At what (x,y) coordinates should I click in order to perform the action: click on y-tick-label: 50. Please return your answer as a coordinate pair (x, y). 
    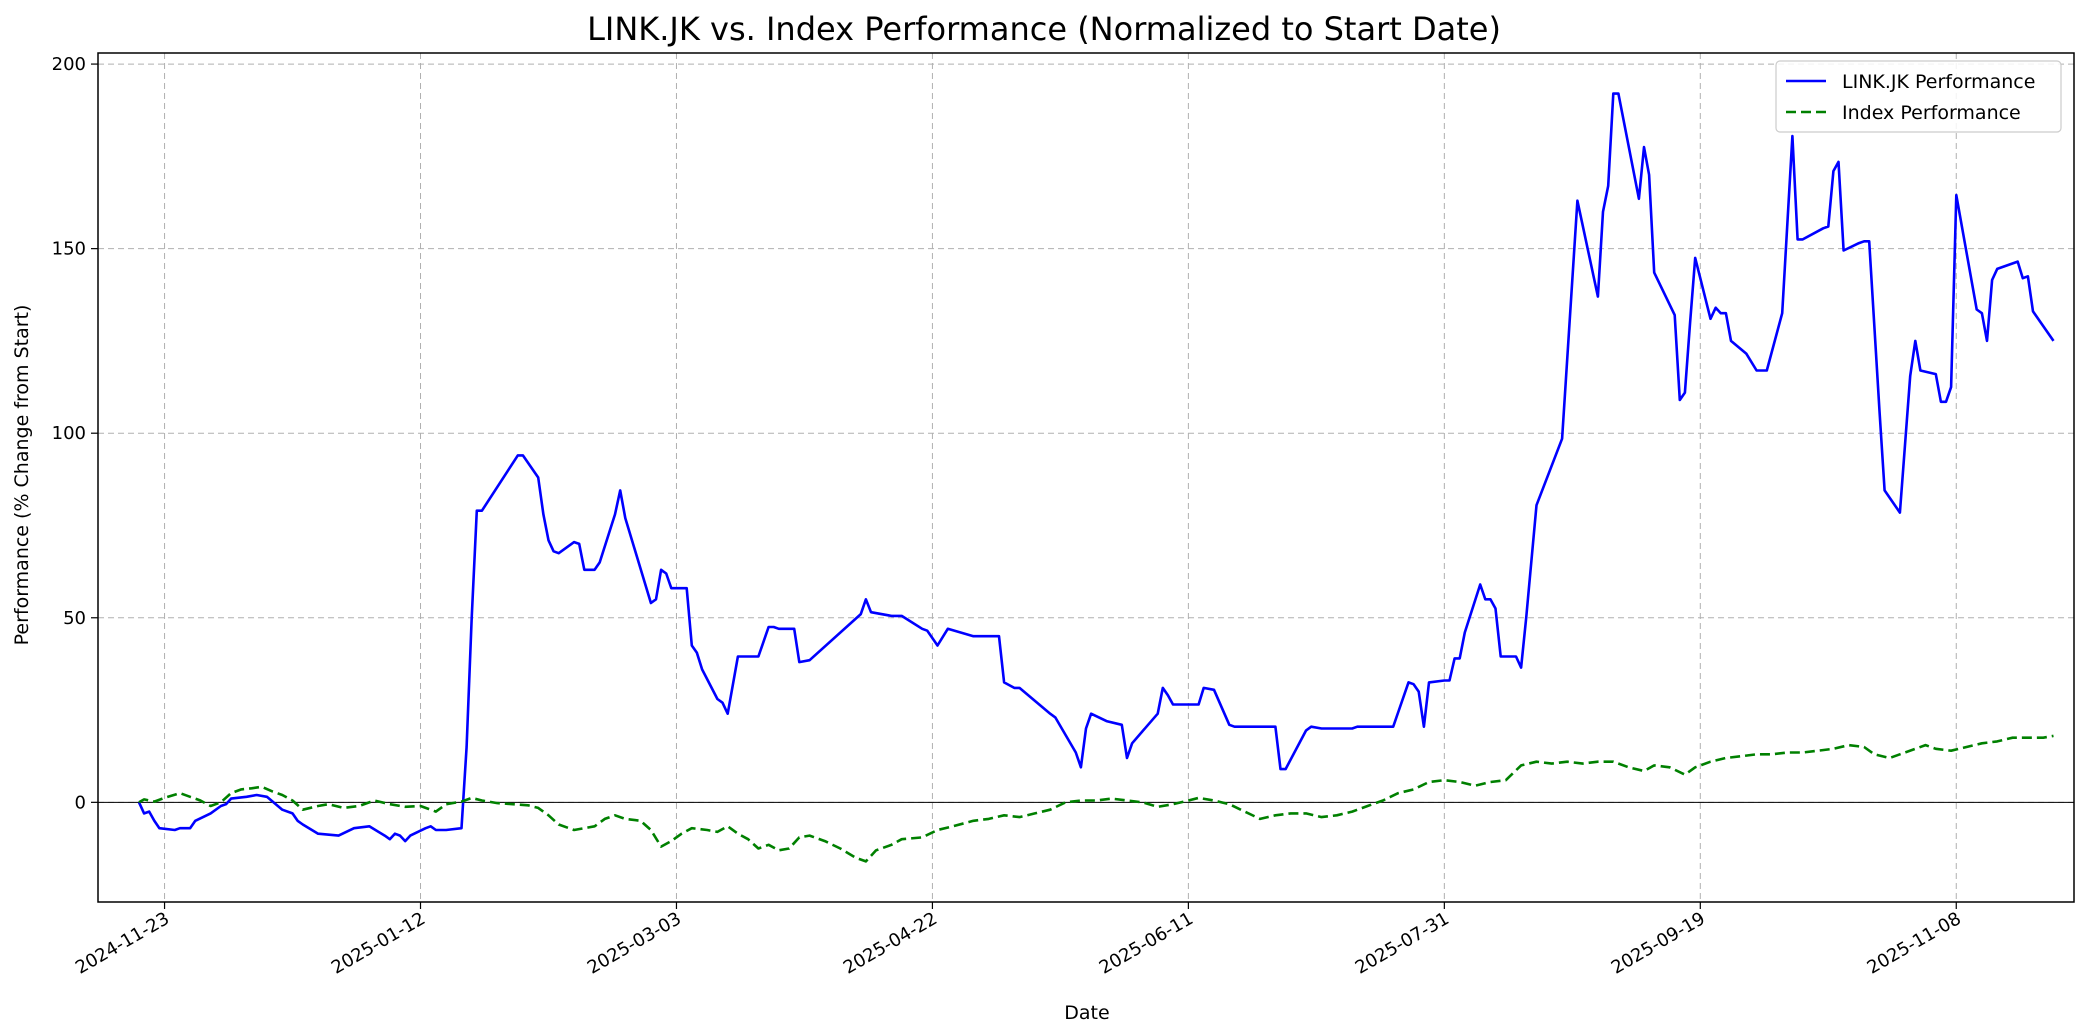
    Looking at the image, I should click on (74, 618).